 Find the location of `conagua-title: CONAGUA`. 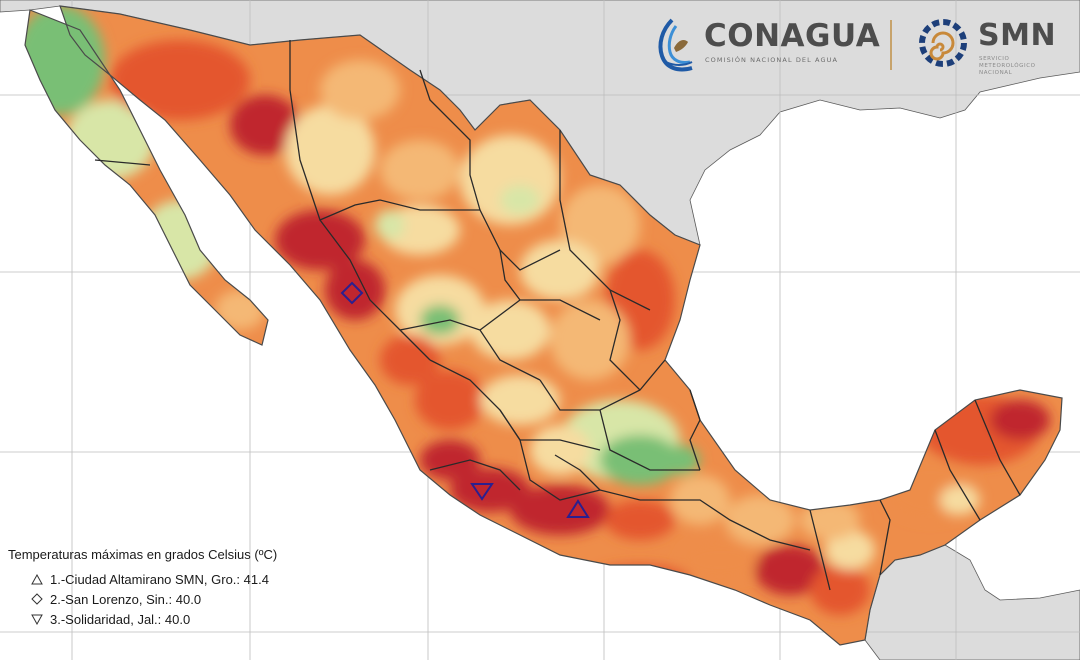

conagua-title: CONAGUA is located at coordinates (792, 36).